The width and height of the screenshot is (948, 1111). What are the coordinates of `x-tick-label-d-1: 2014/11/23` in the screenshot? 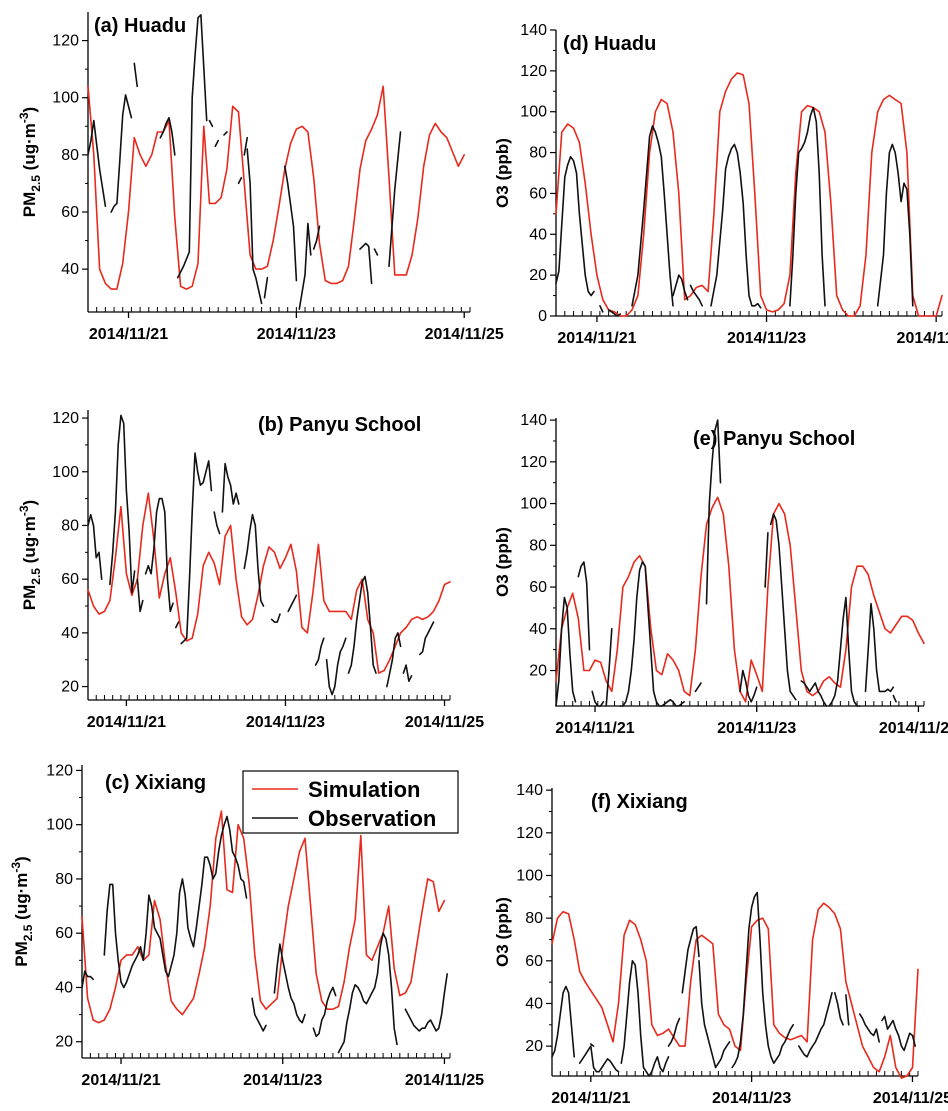 It's located at (766, 338).